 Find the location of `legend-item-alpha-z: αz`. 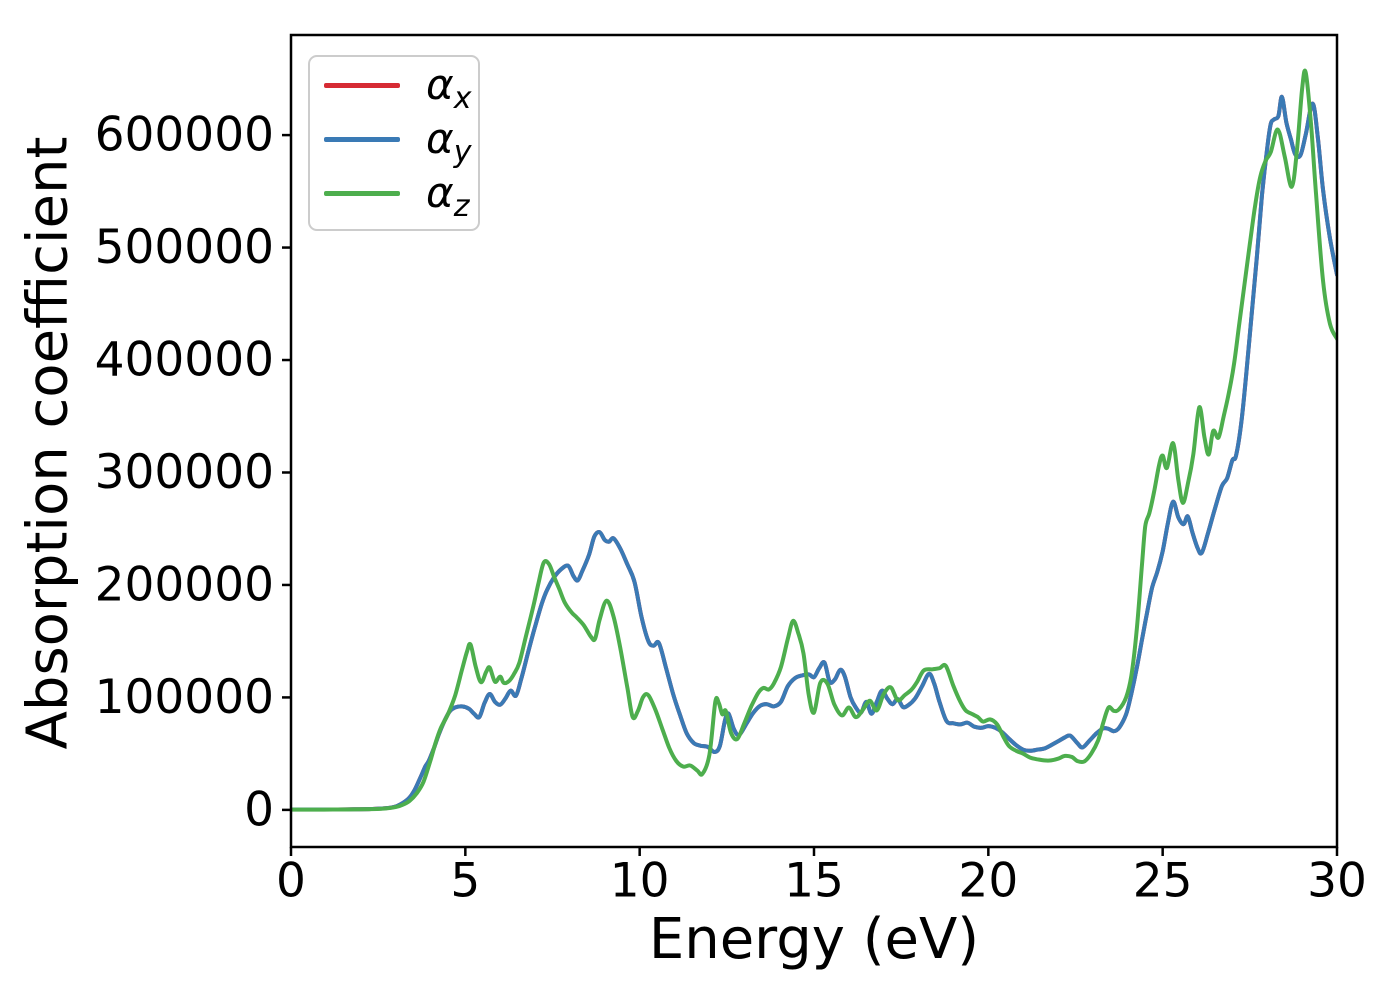

legend-item-alpha-z: αz is located at coordinates (401, 195).